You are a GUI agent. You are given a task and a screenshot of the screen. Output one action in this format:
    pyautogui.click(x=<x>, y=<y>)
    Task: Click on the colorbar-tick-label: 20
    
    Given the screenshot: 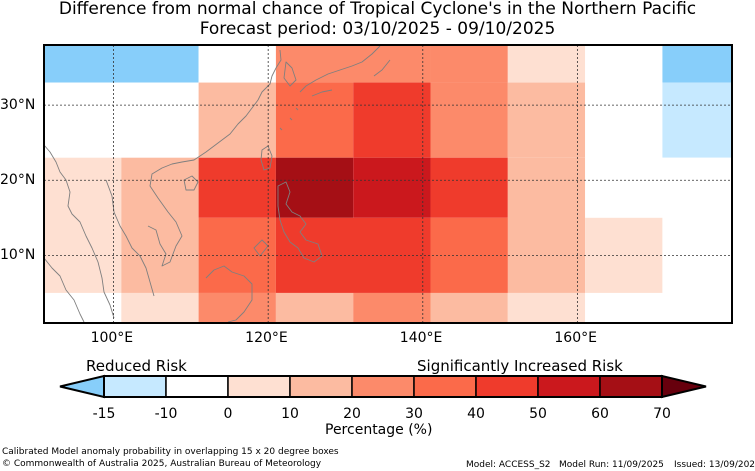 What is the action you would take?
    pyautogui.click(x=352, y=414)
    